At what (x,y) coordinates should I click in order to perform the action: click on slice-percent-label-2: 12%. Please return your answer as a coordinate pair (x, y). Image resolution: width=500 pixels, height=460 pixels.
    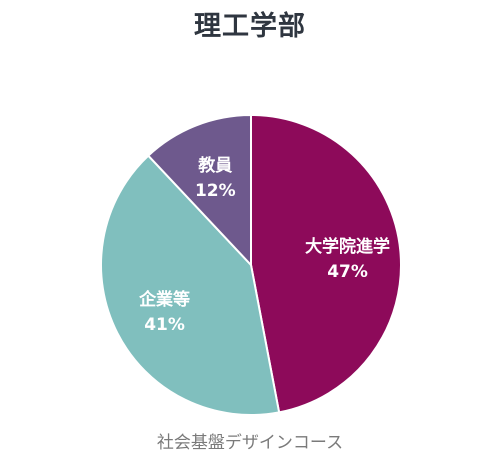
    Looking at the image, I should click on (215, 191).